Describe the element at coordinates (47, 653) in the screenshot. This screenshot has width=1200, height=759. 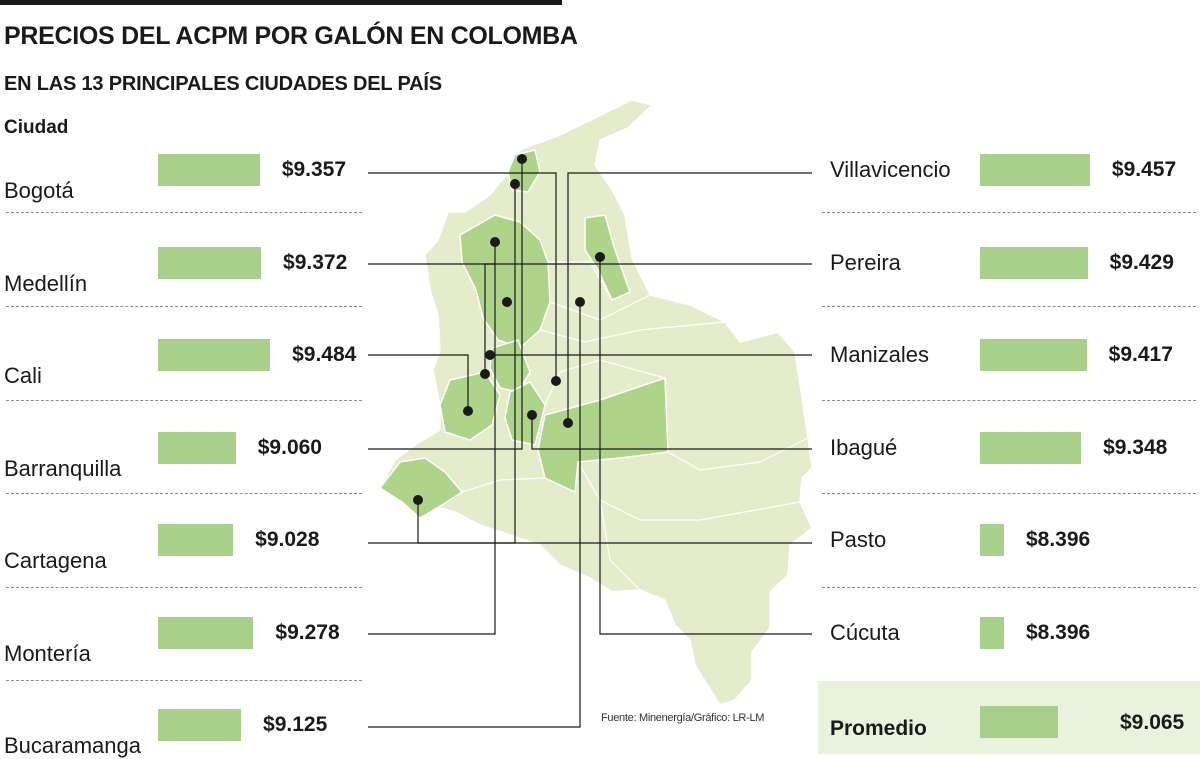
I see `city-label-monteria: Montería` at that location.